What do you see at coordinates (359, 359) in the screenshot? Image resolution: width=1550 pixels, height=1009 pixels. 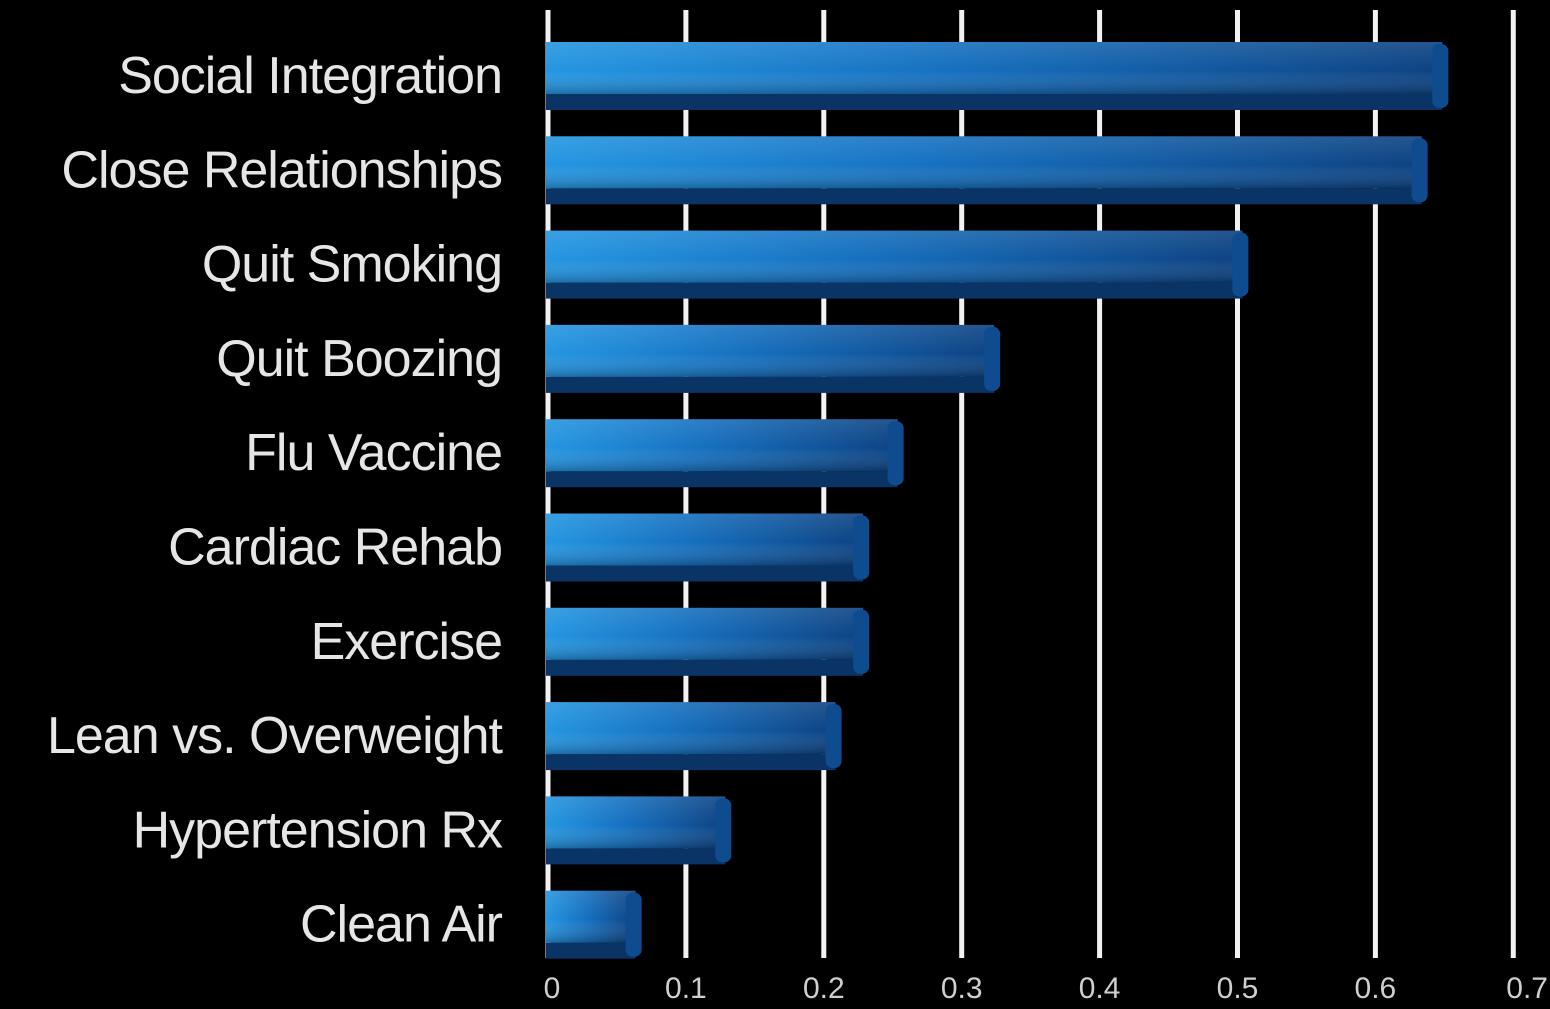 I see `category-label-3: Quit Boozing` at bounding box center [359, 359].